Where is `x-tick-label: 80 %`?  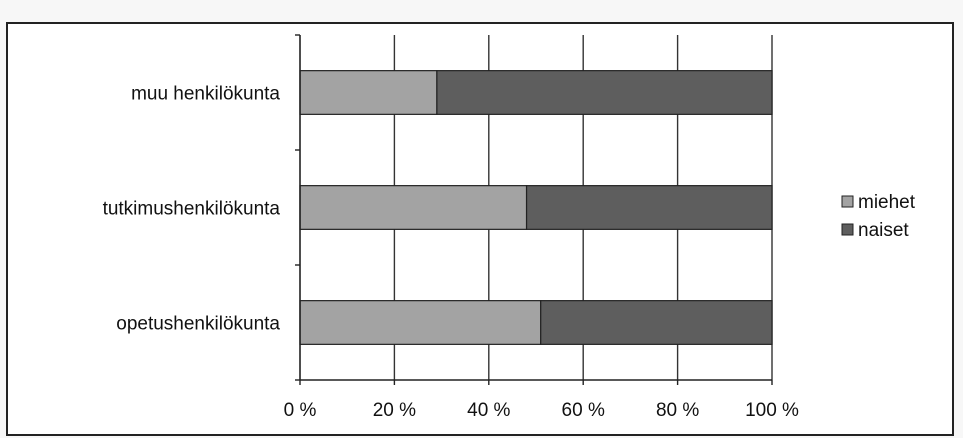
x-tick-label: 80 % is located at coordinates (677, 410).